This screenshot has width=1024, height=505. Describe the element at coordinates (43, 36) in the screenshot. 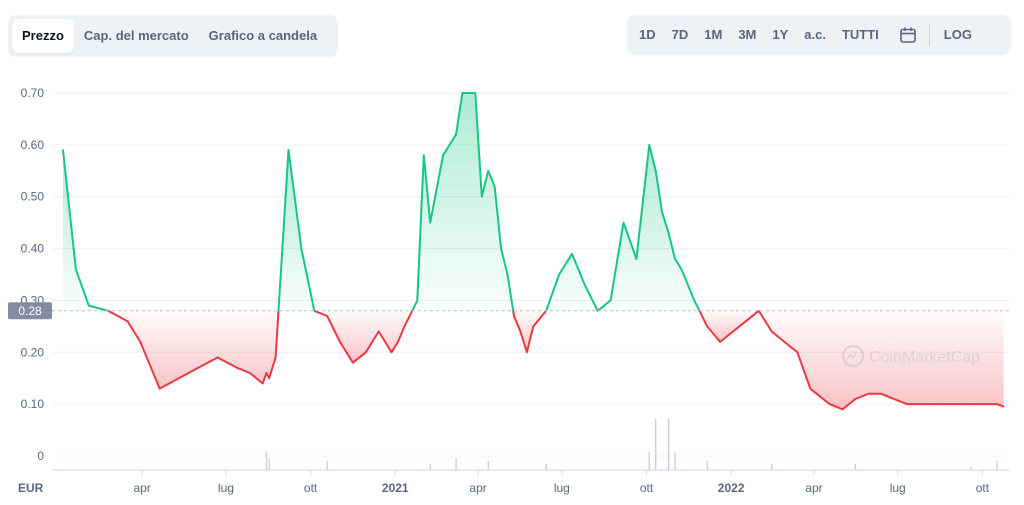

I see `tab-prezzo: Prezzo` at that location.